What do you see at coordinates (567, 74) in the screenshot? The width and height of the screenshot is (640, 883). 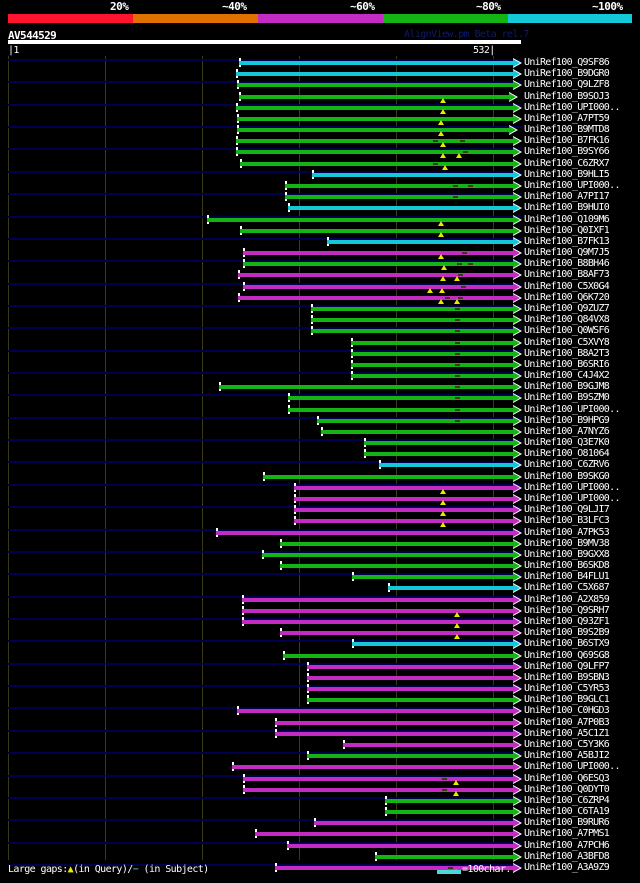 I see `hit-label: UniRef100_B9DGR0` at bounding box center [567, 74].